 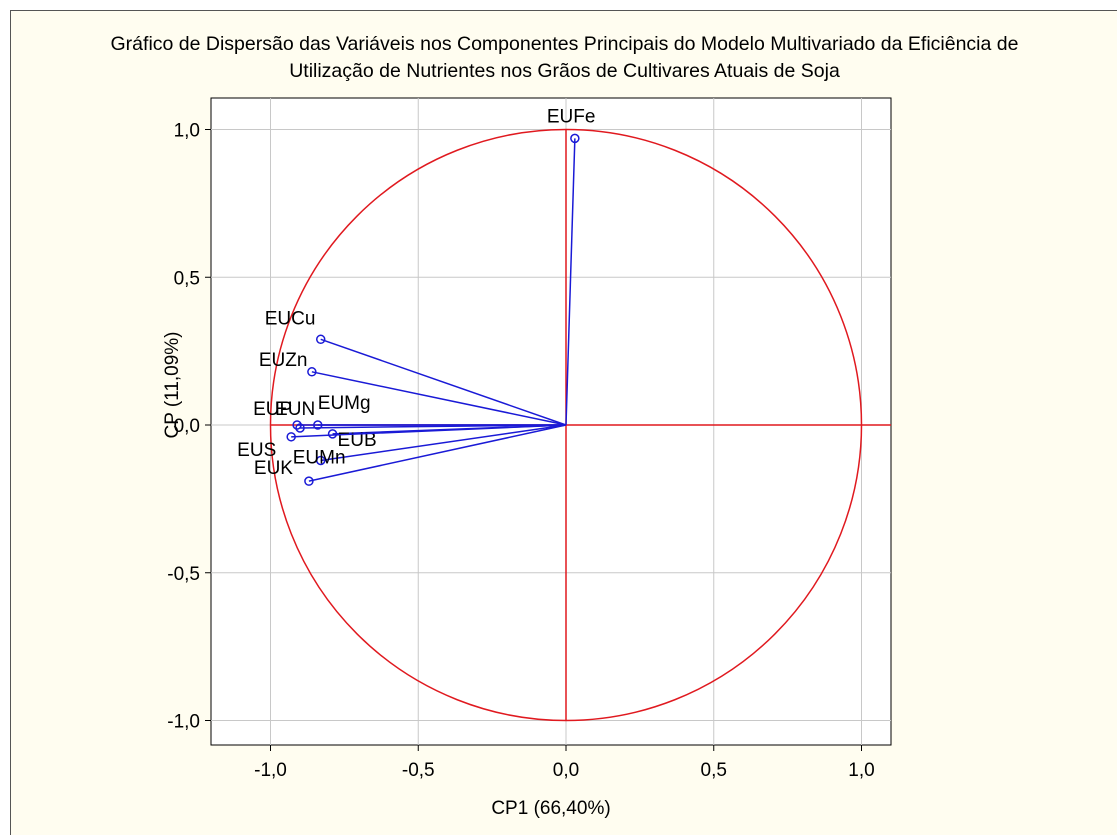 What do you see at coordinates (187, 426) in the screenshot?
I see `y-tick-label: 0,0` at bounding box center [187, 426].